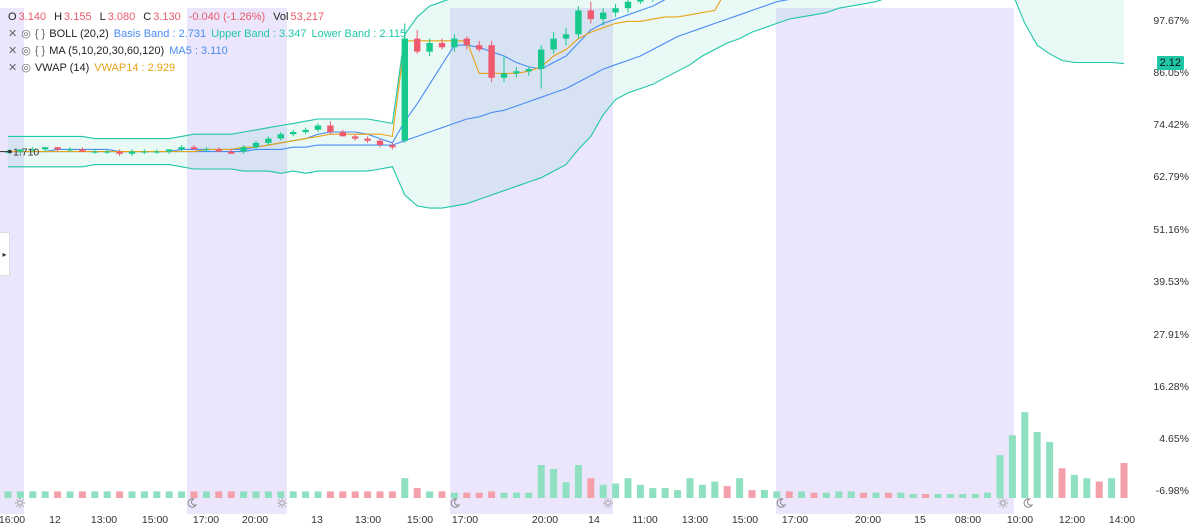  I want to click on ohlc-value: 3.155, so click(78, 17).